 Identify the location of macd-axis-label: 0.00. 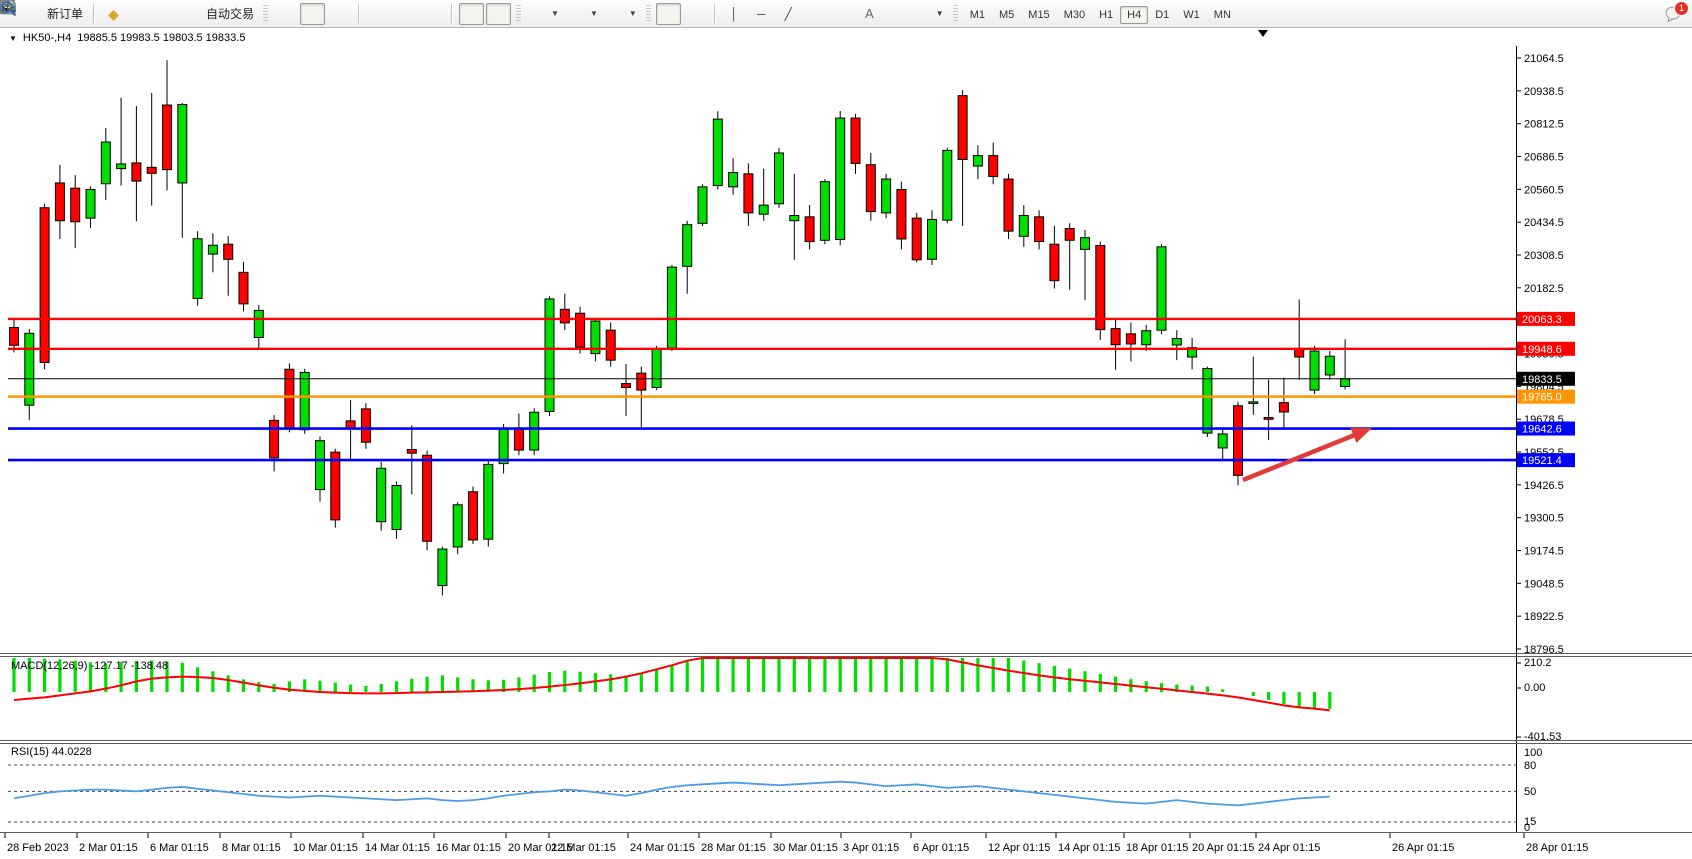
(1534, 688).